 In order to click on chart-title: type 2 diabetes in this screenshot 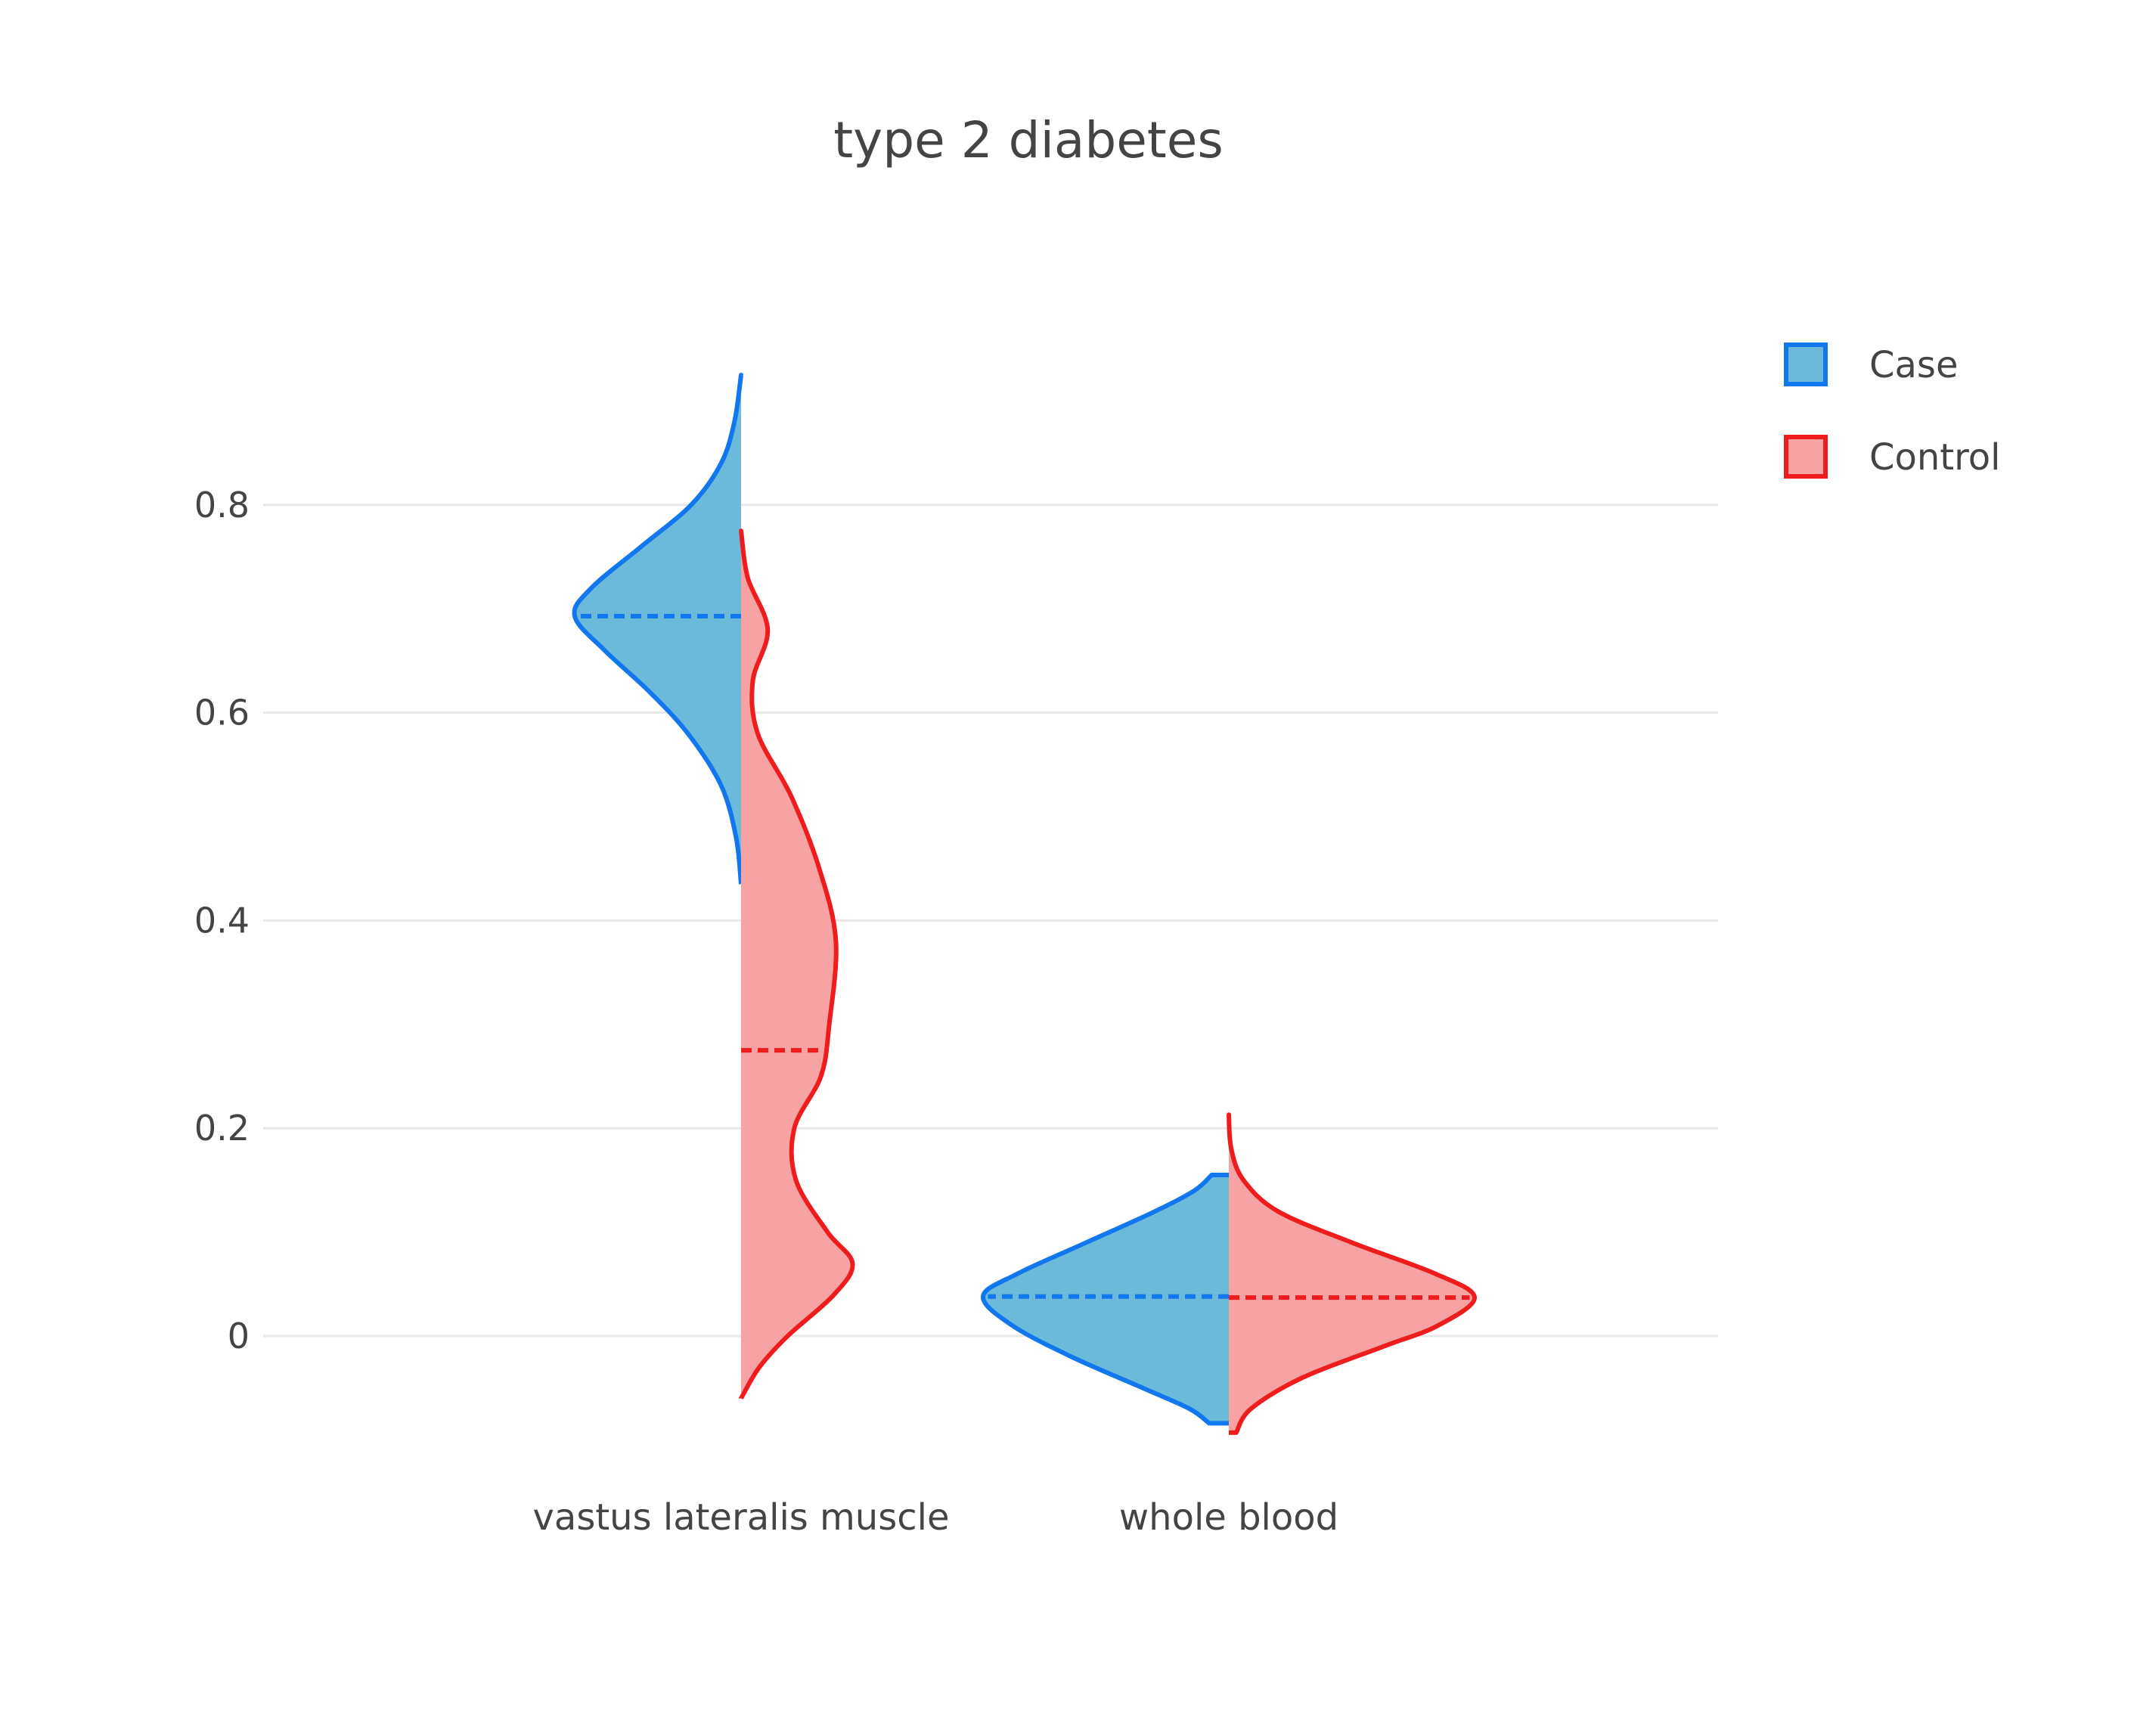, I will do `click(1028, 140)`.